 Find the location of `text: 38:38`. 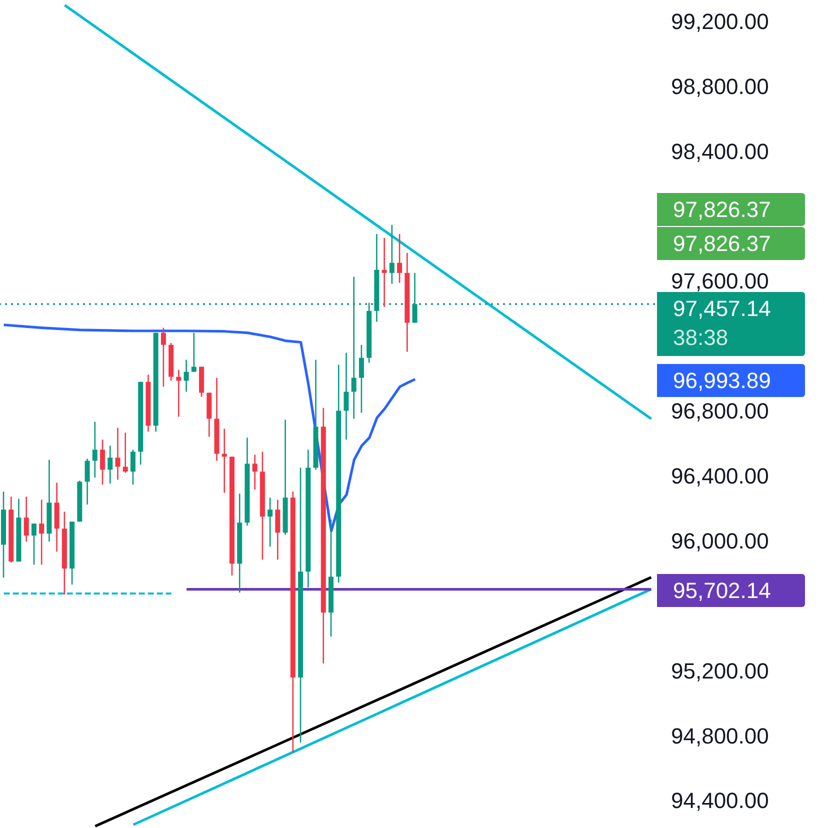

text: 38:38 is located at coordinates (701, 338).